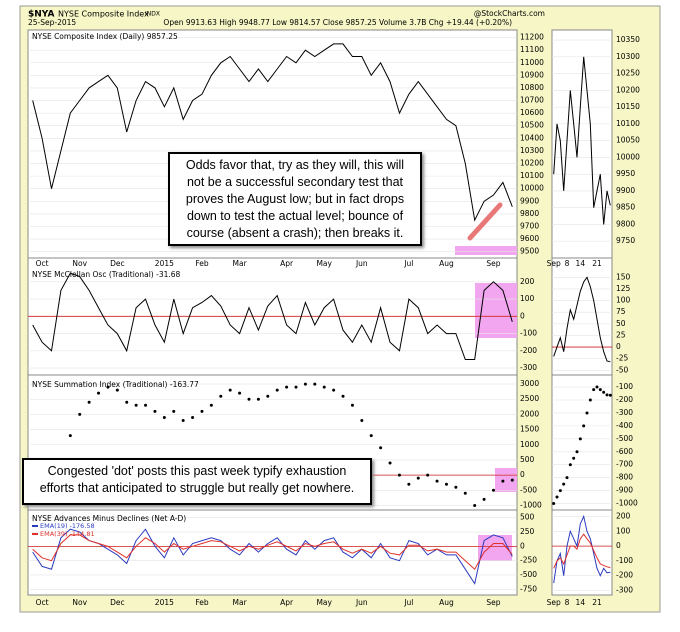  I want to click on y-tick-label: -50, so click(622, 369).